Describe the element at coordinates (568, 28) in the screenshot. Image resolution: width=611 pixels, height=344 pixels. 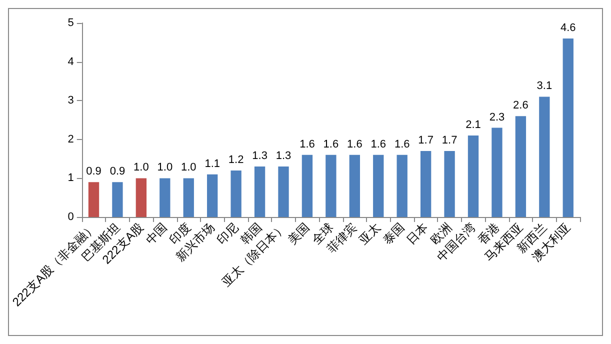
I see `data-label: 4.6` at that location.